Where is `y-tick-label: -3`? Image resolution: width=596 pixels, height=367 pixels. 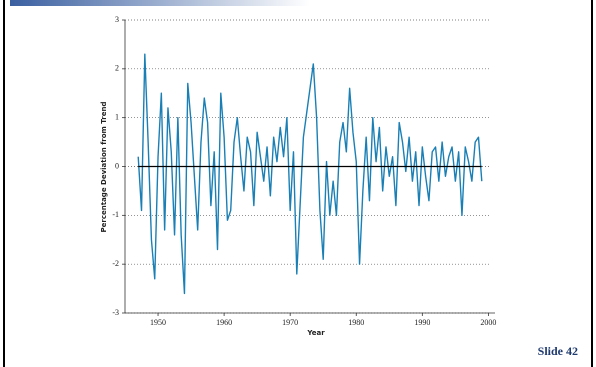 y-tick-label: -3 is located at coordinates (115, 312).